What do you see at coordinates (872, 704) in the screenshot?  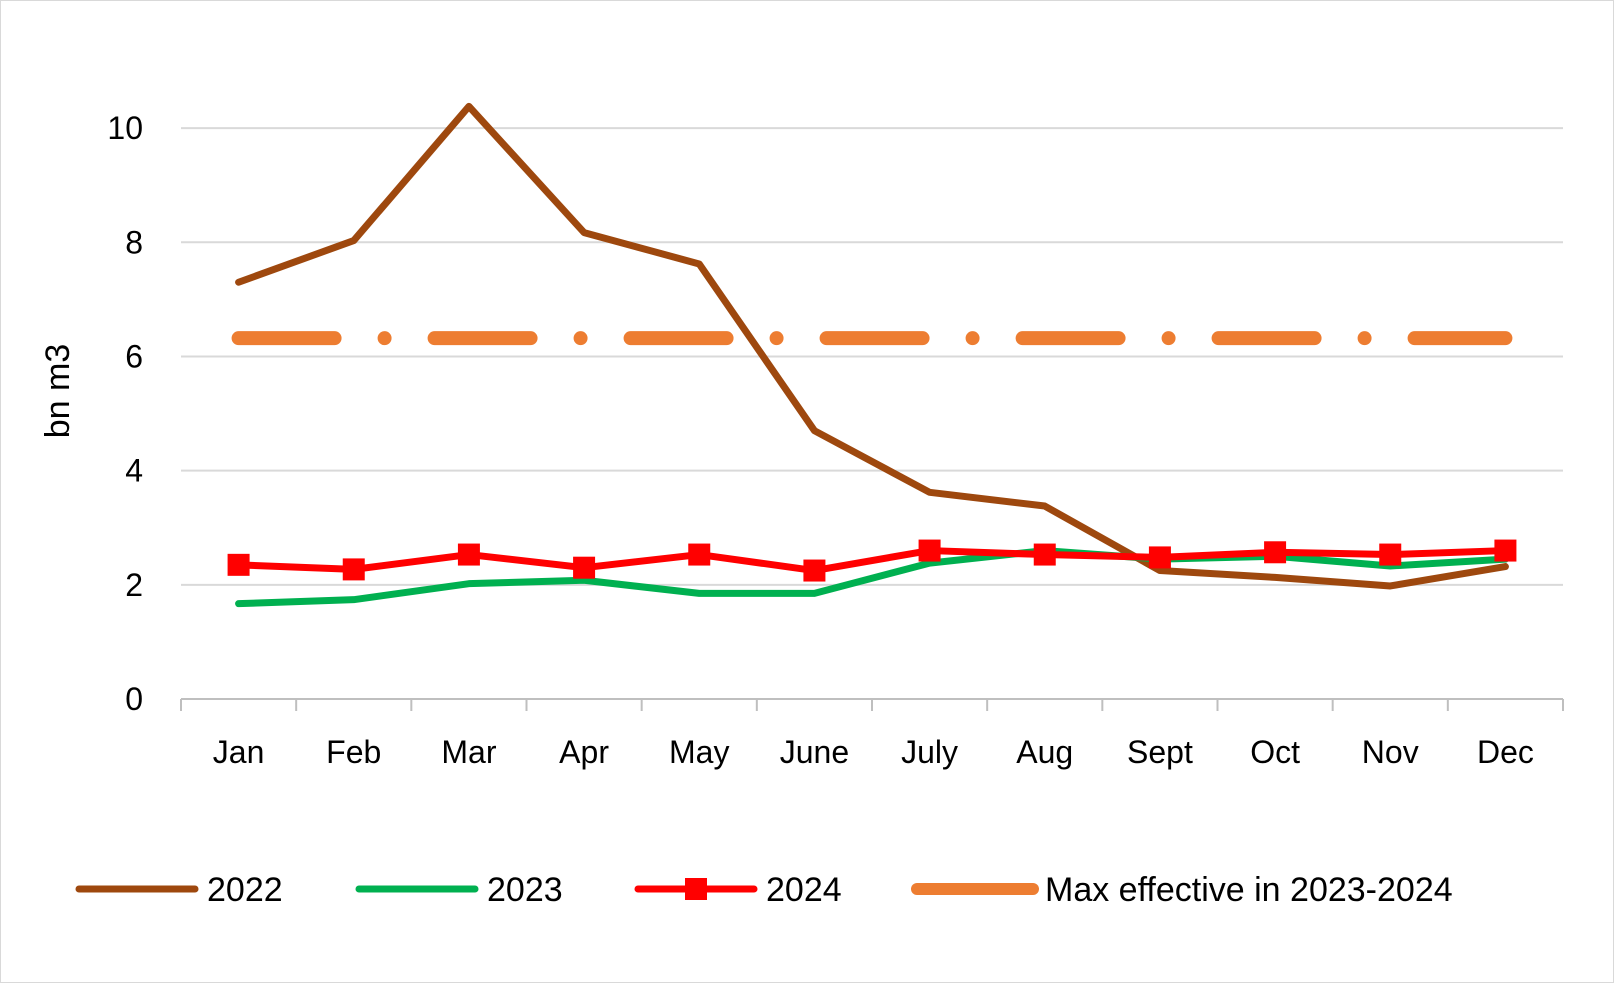 I see `x-axis` at bounding box center [872, 704].